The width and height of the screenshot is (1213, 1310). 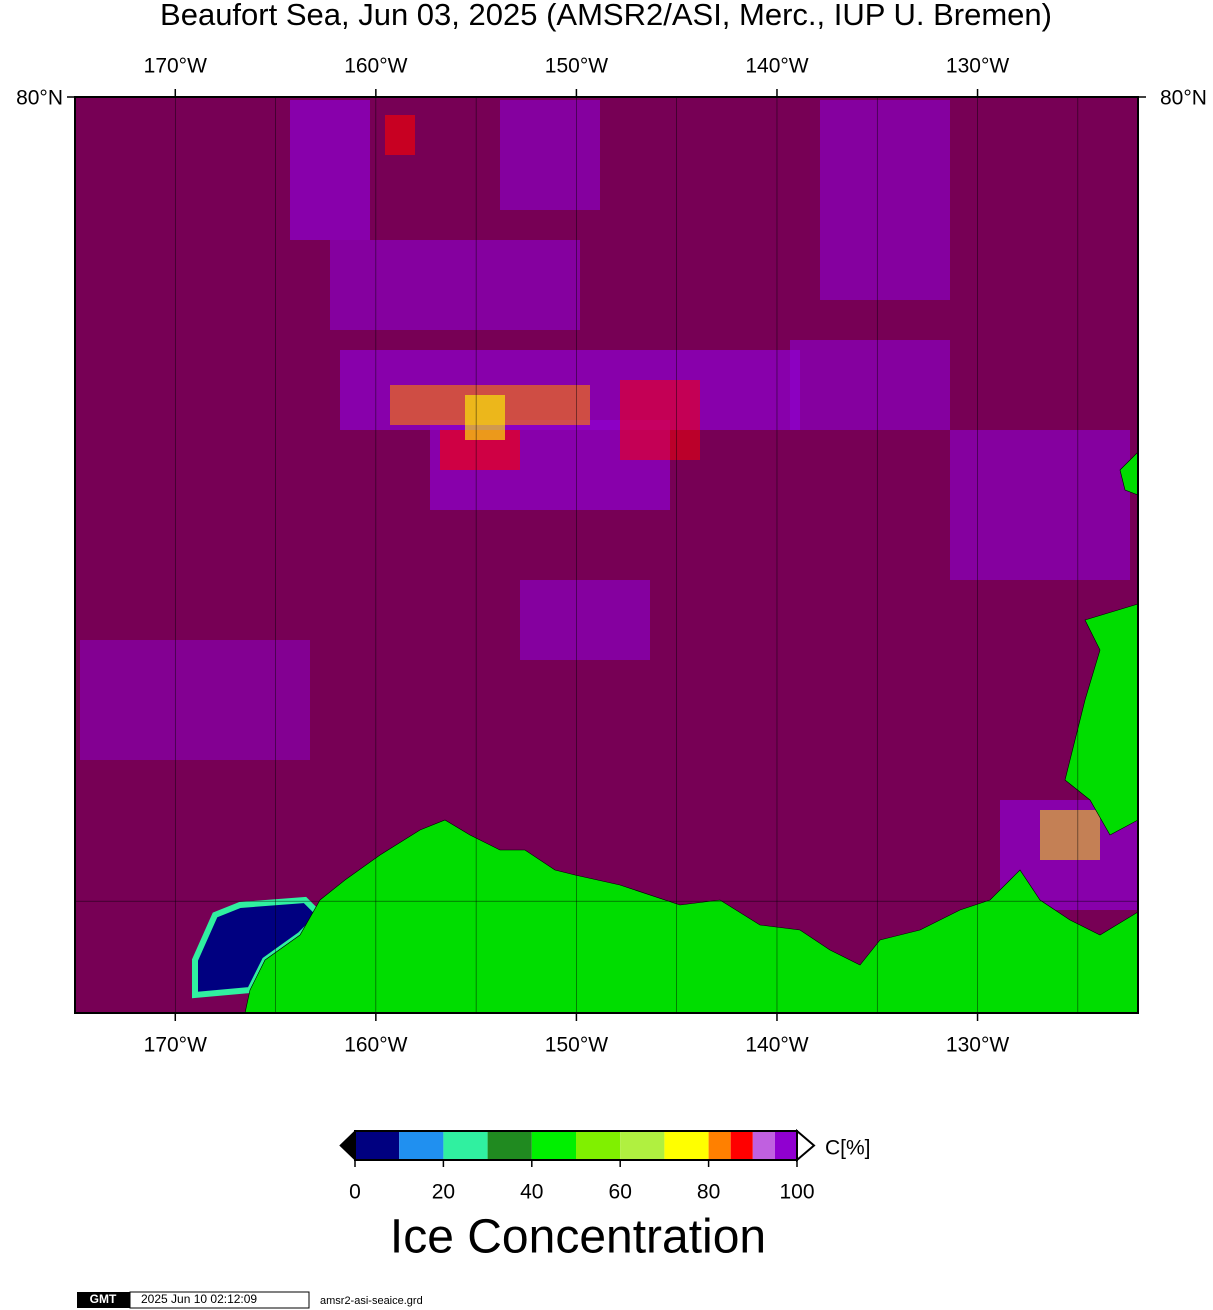 I want to click on colorbar-tick-label: 80, so click(x=708, y=1192).